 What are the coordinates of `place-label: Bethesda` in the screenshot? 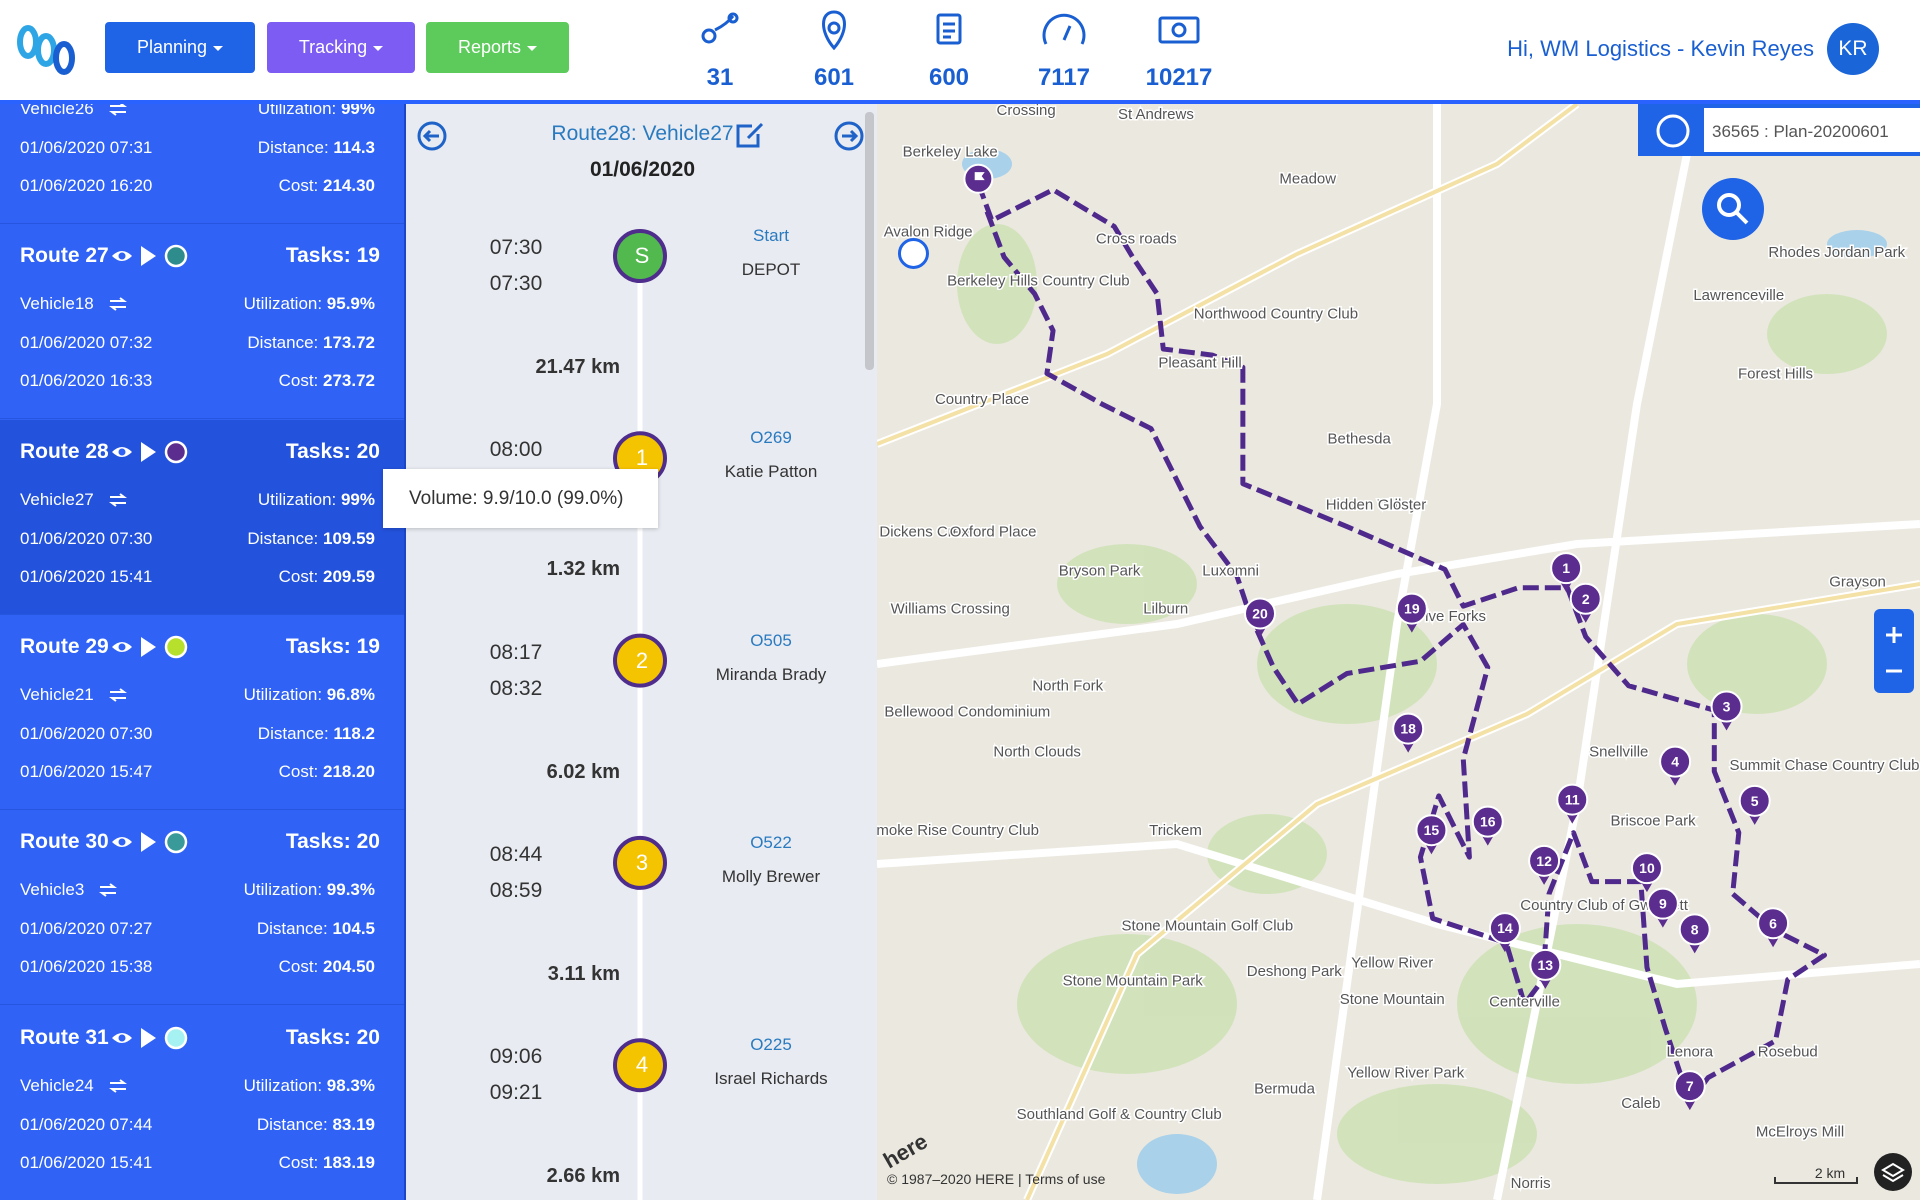 It's located at (1359, 438).